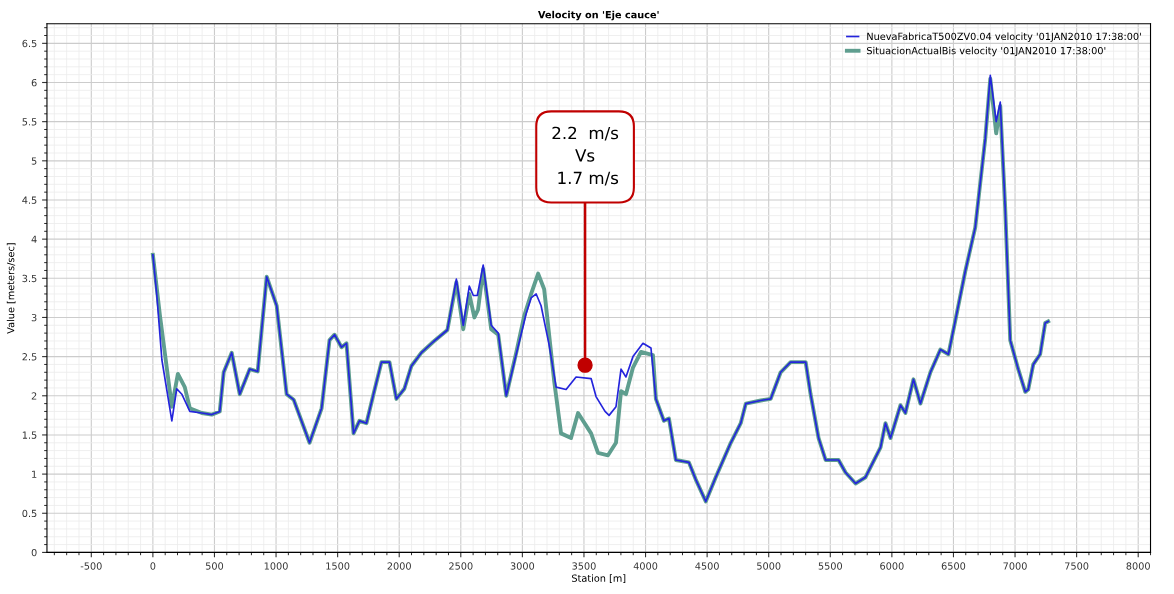 This screenshot has height=594, width=1174. What do you see at coordinates (34, 239) in the screenshot?
I see `y-tick-label: 4` at bounding box center [34, 239].